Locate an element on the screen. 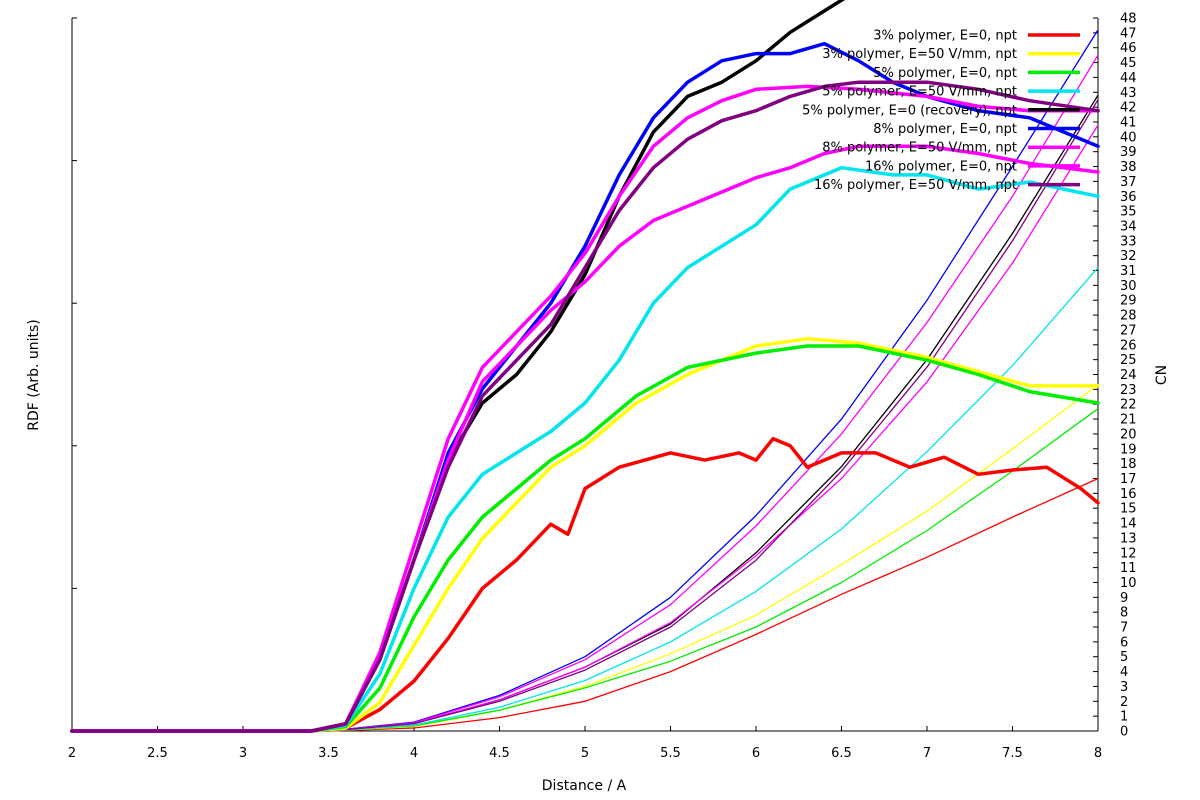 This screenshot has width=1200, height=800. x-tick-label: 6.5 is located at coordinates (841, 753).